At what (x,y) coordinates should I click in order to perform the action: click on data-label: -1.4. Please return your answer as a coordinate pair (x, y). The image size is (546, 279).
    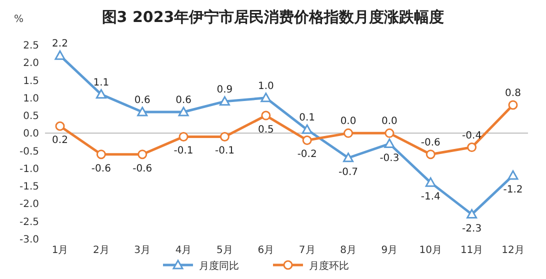
    Looking at the image, I should click on (430, 197).